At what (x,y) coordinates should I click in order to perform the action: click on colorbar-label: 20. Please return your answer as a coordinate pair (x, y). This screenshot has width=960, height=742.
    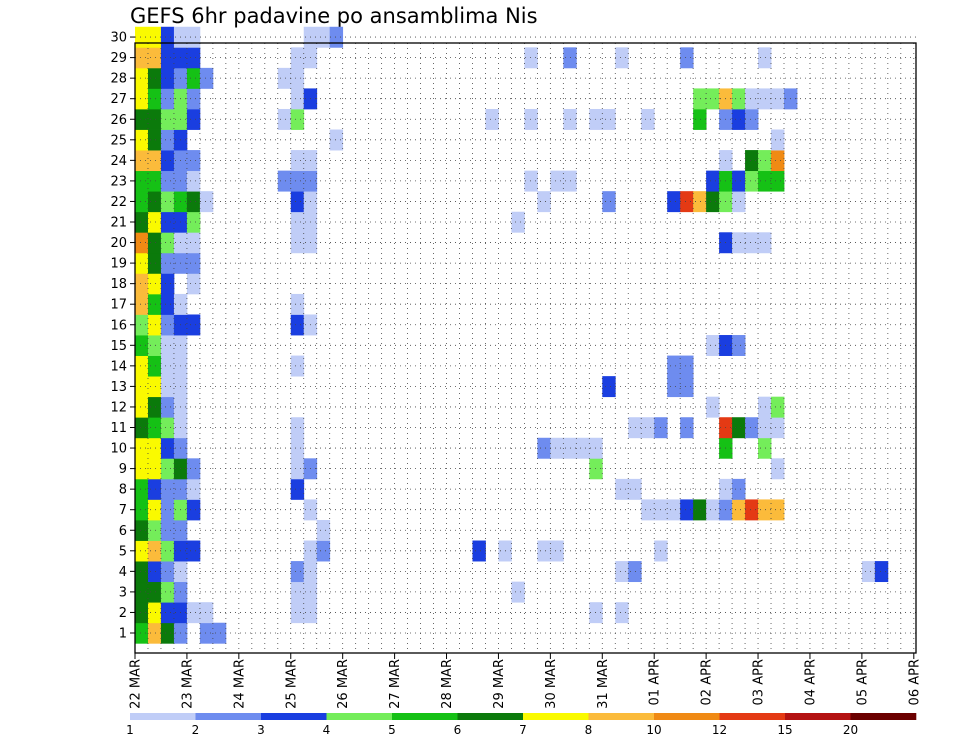
    Looking at the image, I should click on (850, 730).